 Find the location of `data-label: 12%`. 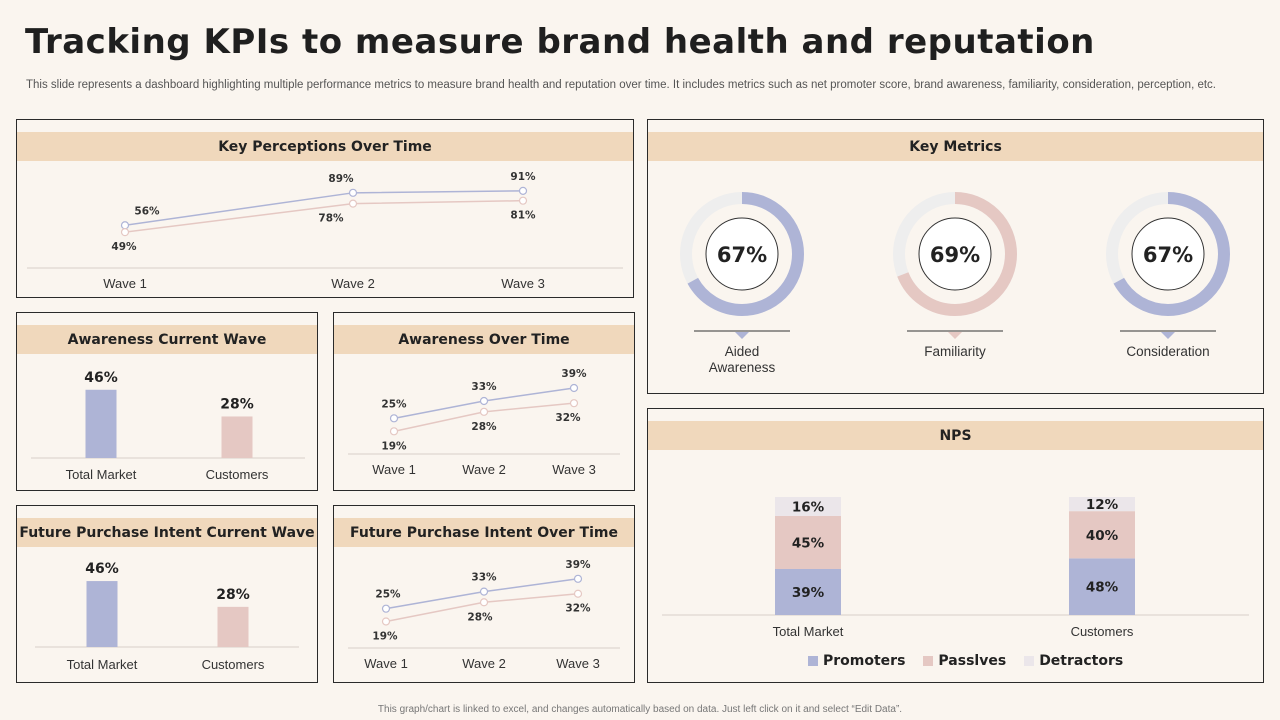

data-label: 12% is located at coordinates (1102, 505).